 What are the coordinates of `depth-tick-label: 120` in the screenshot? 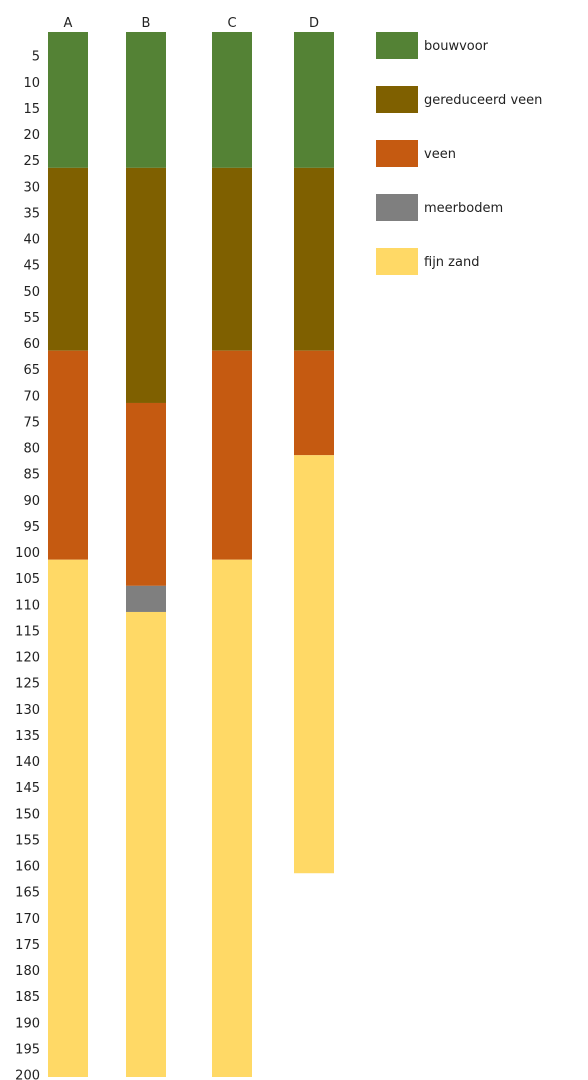 It's located at (27, 658).